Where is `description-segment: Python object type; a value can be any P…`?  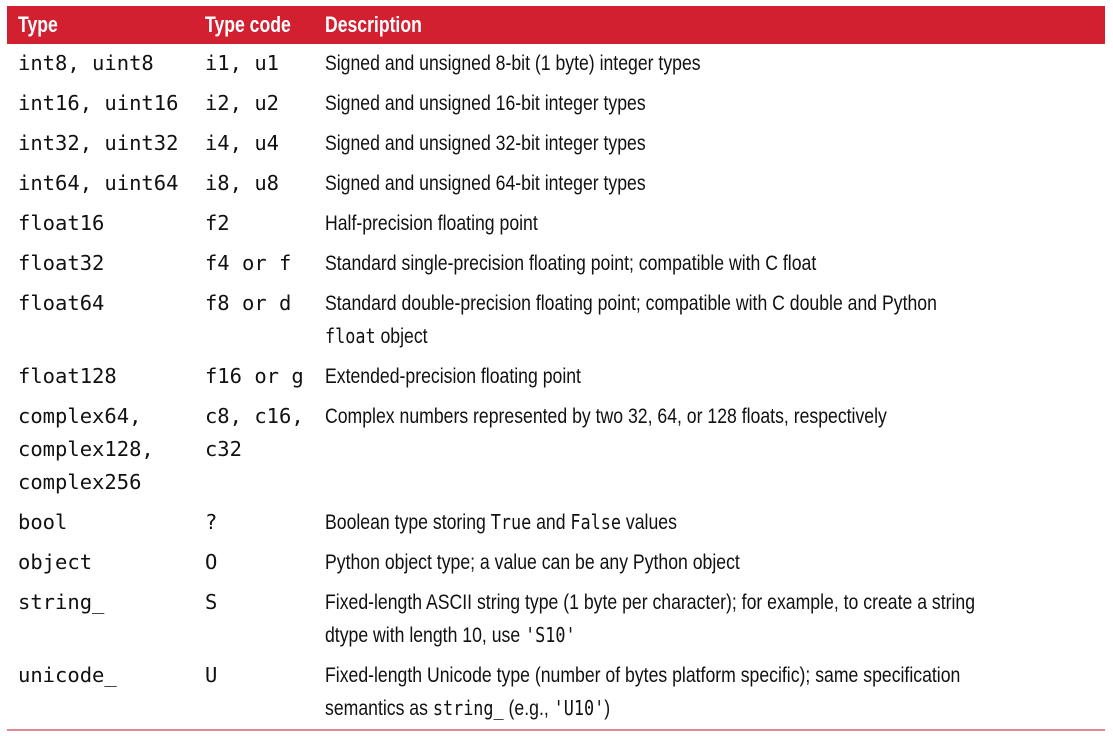
description-segment: Python object type; a value can be any P… is located at coordinates (532, 562).